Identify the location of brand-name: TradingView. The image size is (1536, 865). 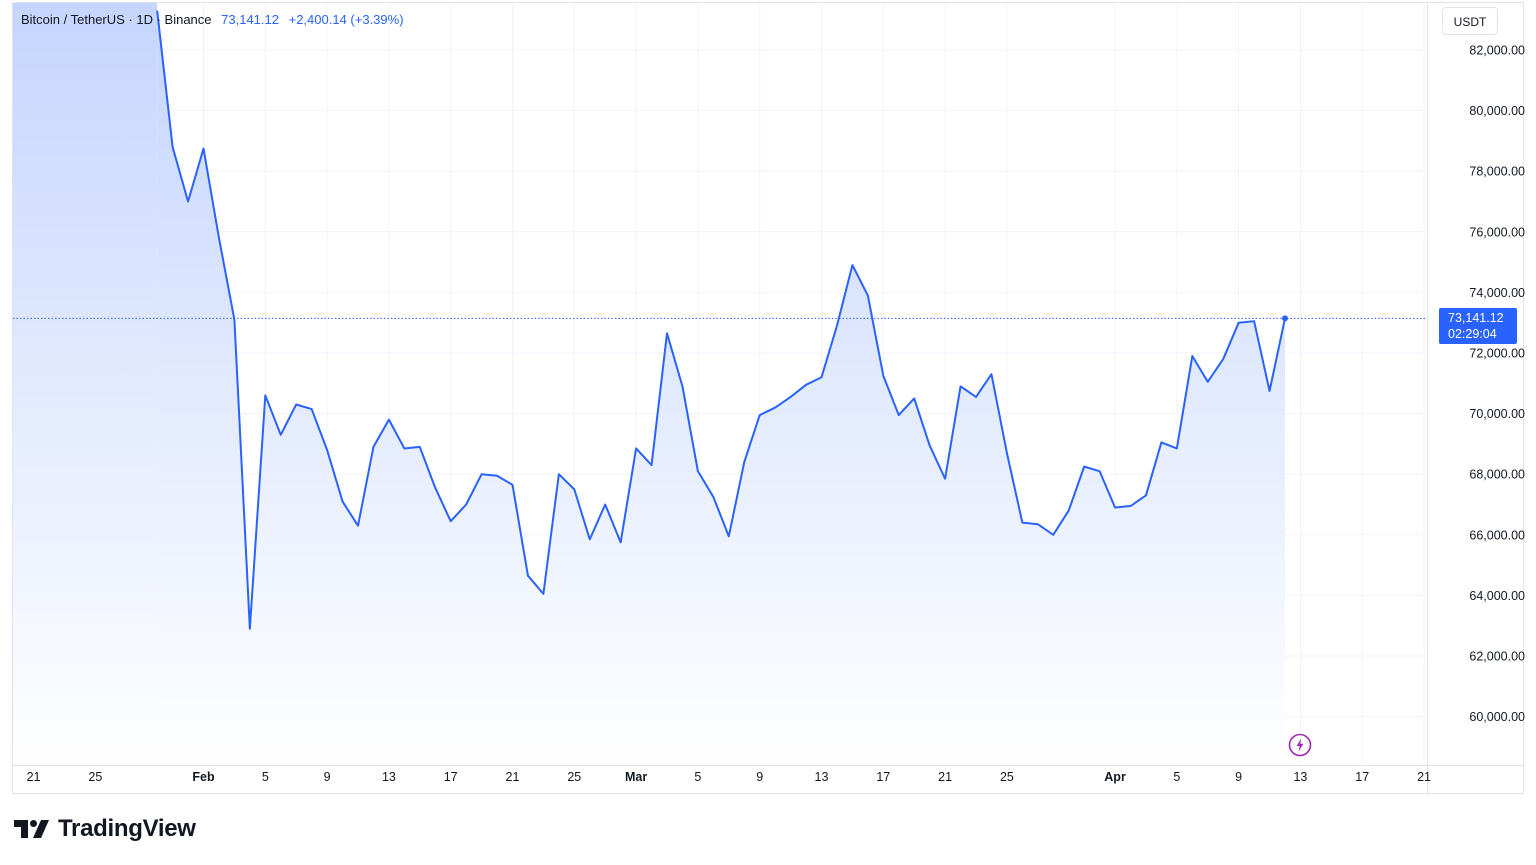
(127, 828).